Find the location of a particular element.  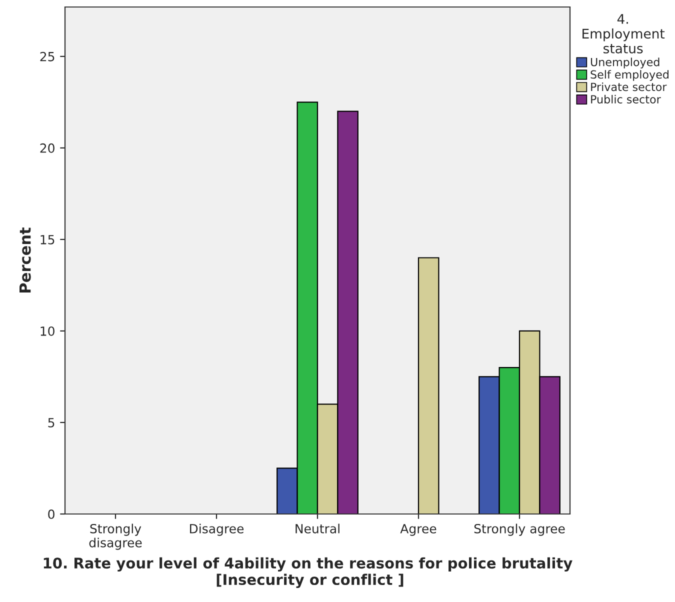

legend-label: Private sector is located at coordinates (629, 87).